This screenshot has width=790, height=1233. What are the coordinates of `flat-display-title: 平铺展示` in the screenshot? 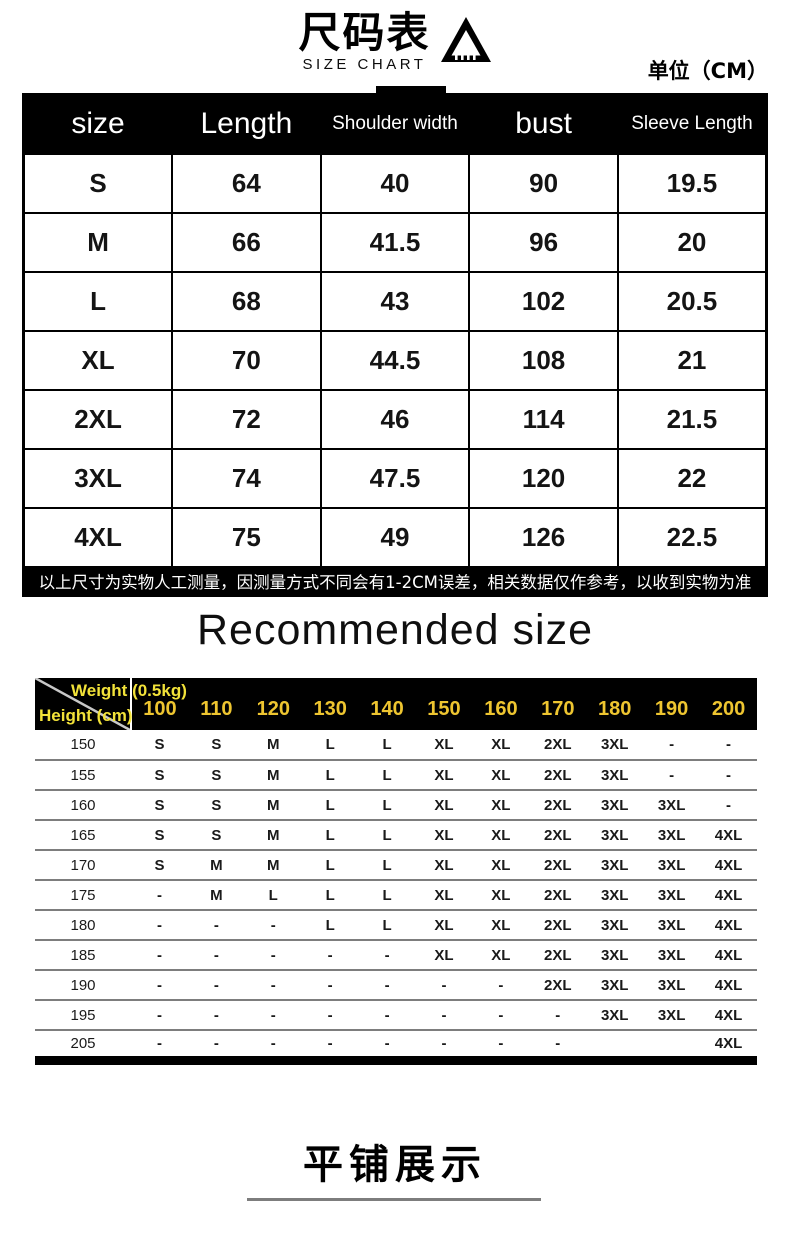 It's located at (395, 1165).